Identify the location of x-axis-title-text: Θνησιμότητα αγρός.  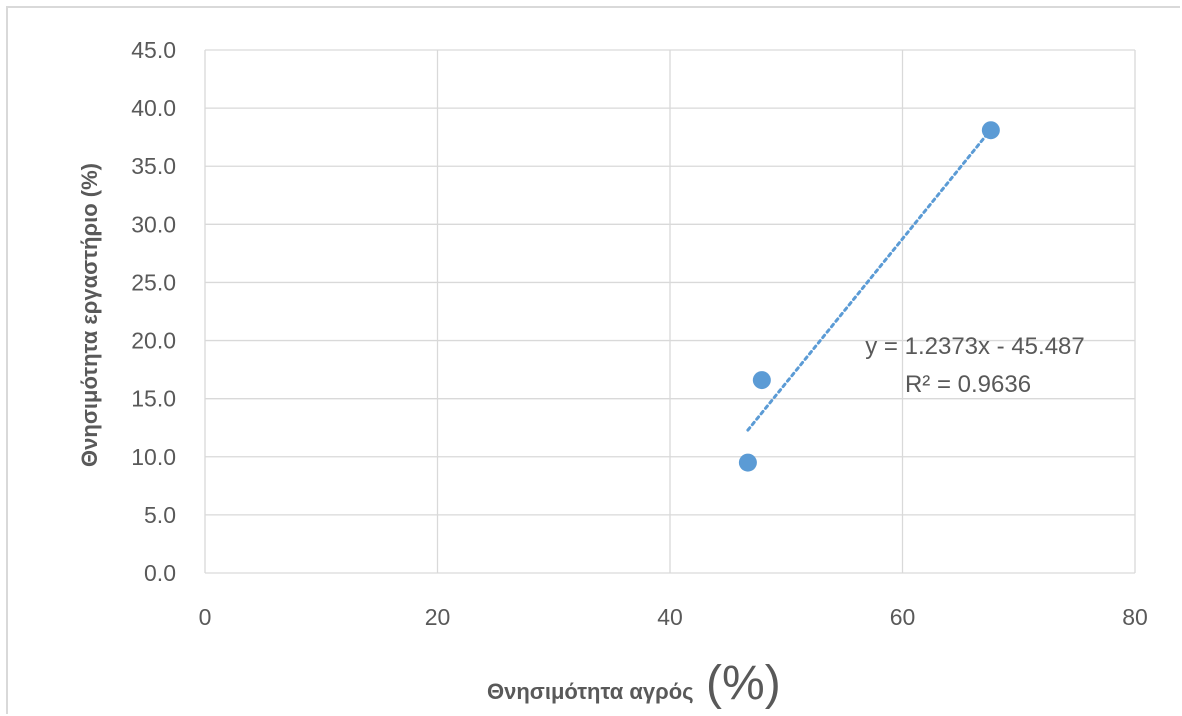
(590, 691).